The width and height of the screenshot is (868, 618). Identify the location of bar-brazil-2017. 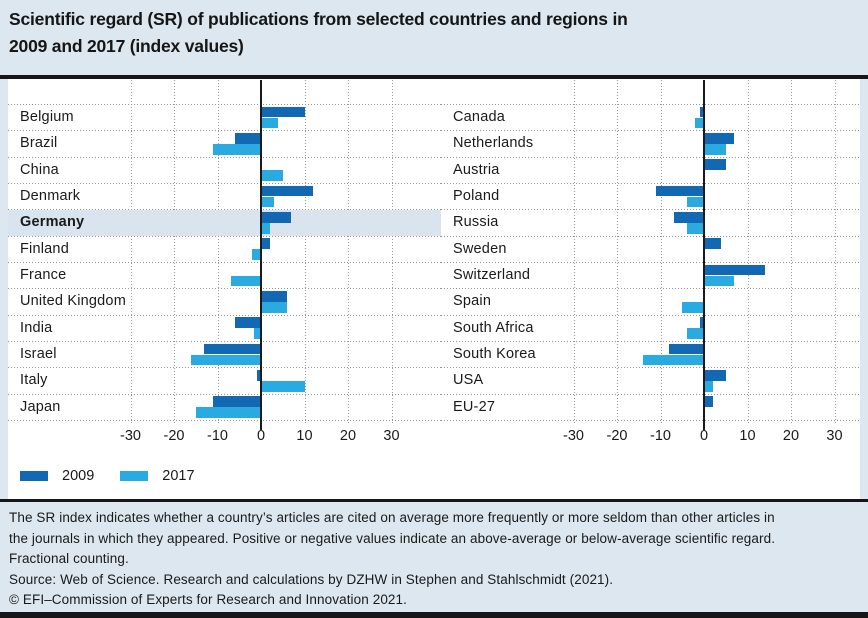
(237, 149).